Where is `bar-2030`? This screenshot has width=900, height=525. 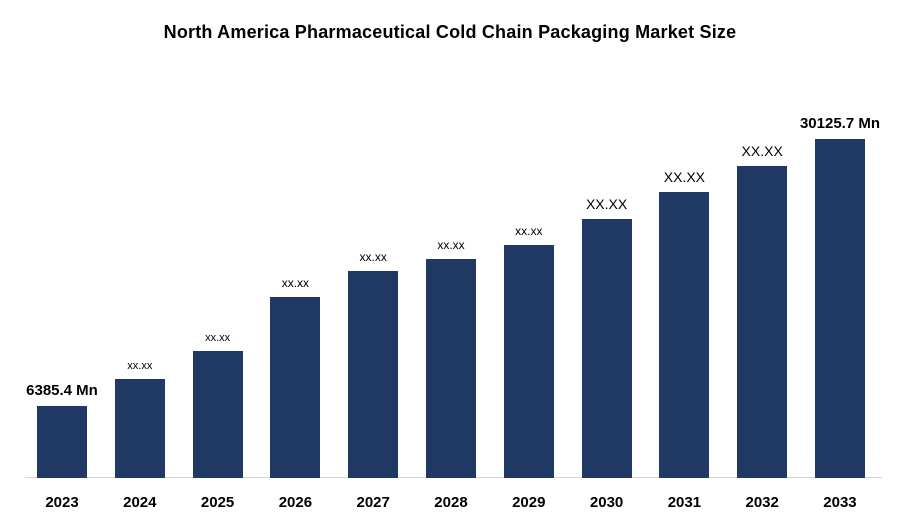 bar-2030 is located at coordinates (606, 348).